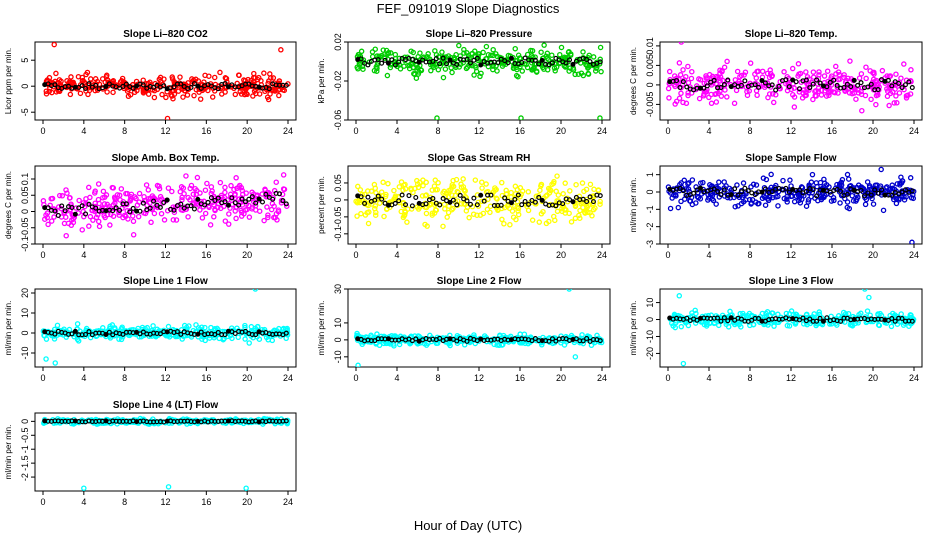 The image size is (936, 540). I want to click on y-axis-label: ml/min per min., so click(633, 328).